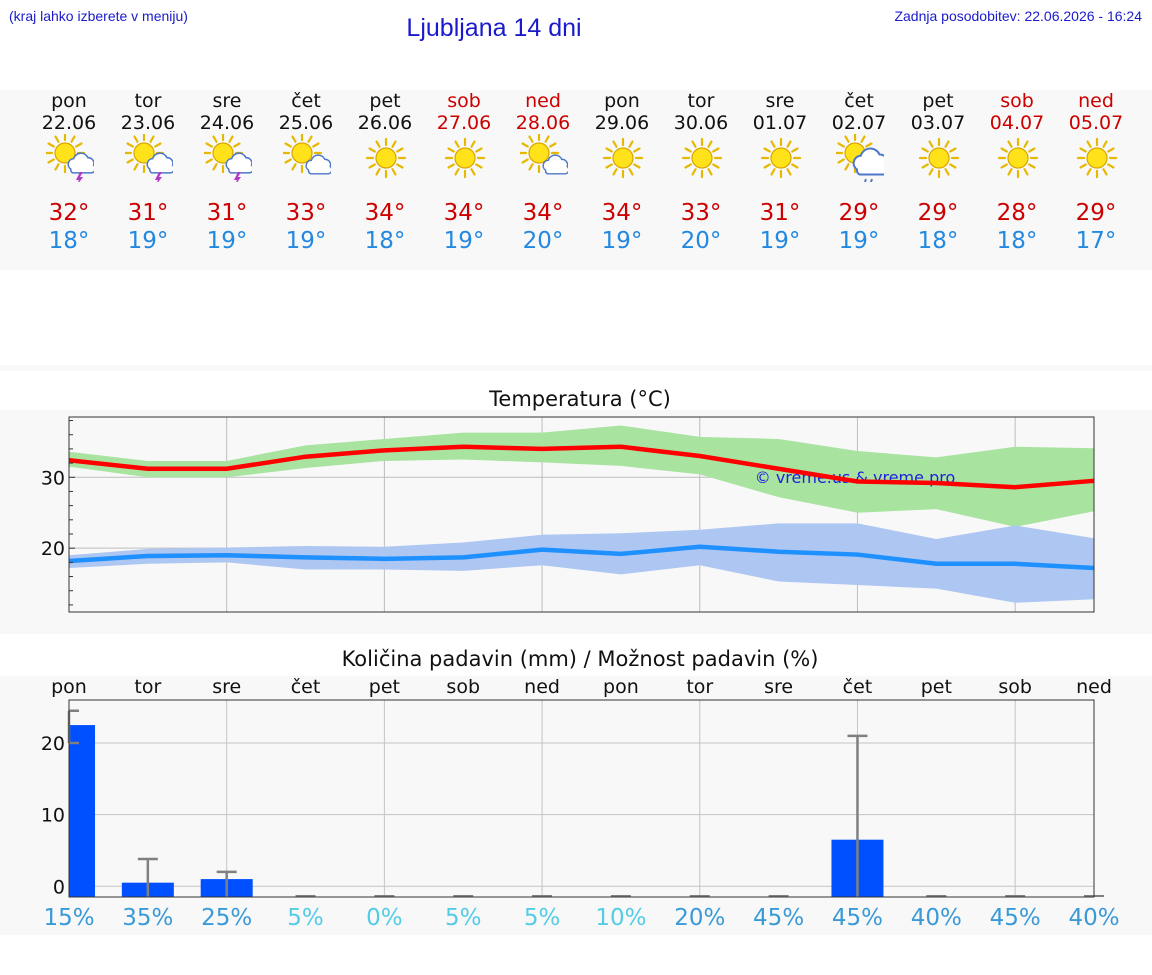 The width and height of the screenshot is (1152, 975). I want to click on day-date: 26.06, so click(385, 123).